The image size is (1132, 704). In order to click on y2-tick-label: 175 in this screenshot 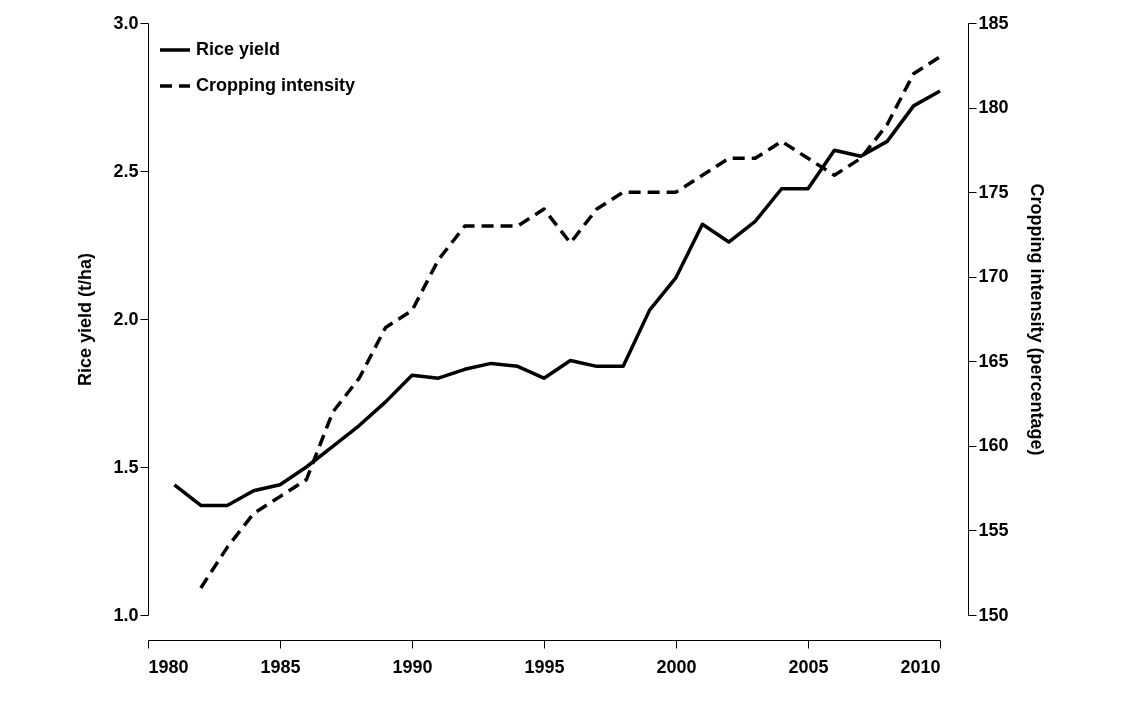, I will do `click(993, 191)`.